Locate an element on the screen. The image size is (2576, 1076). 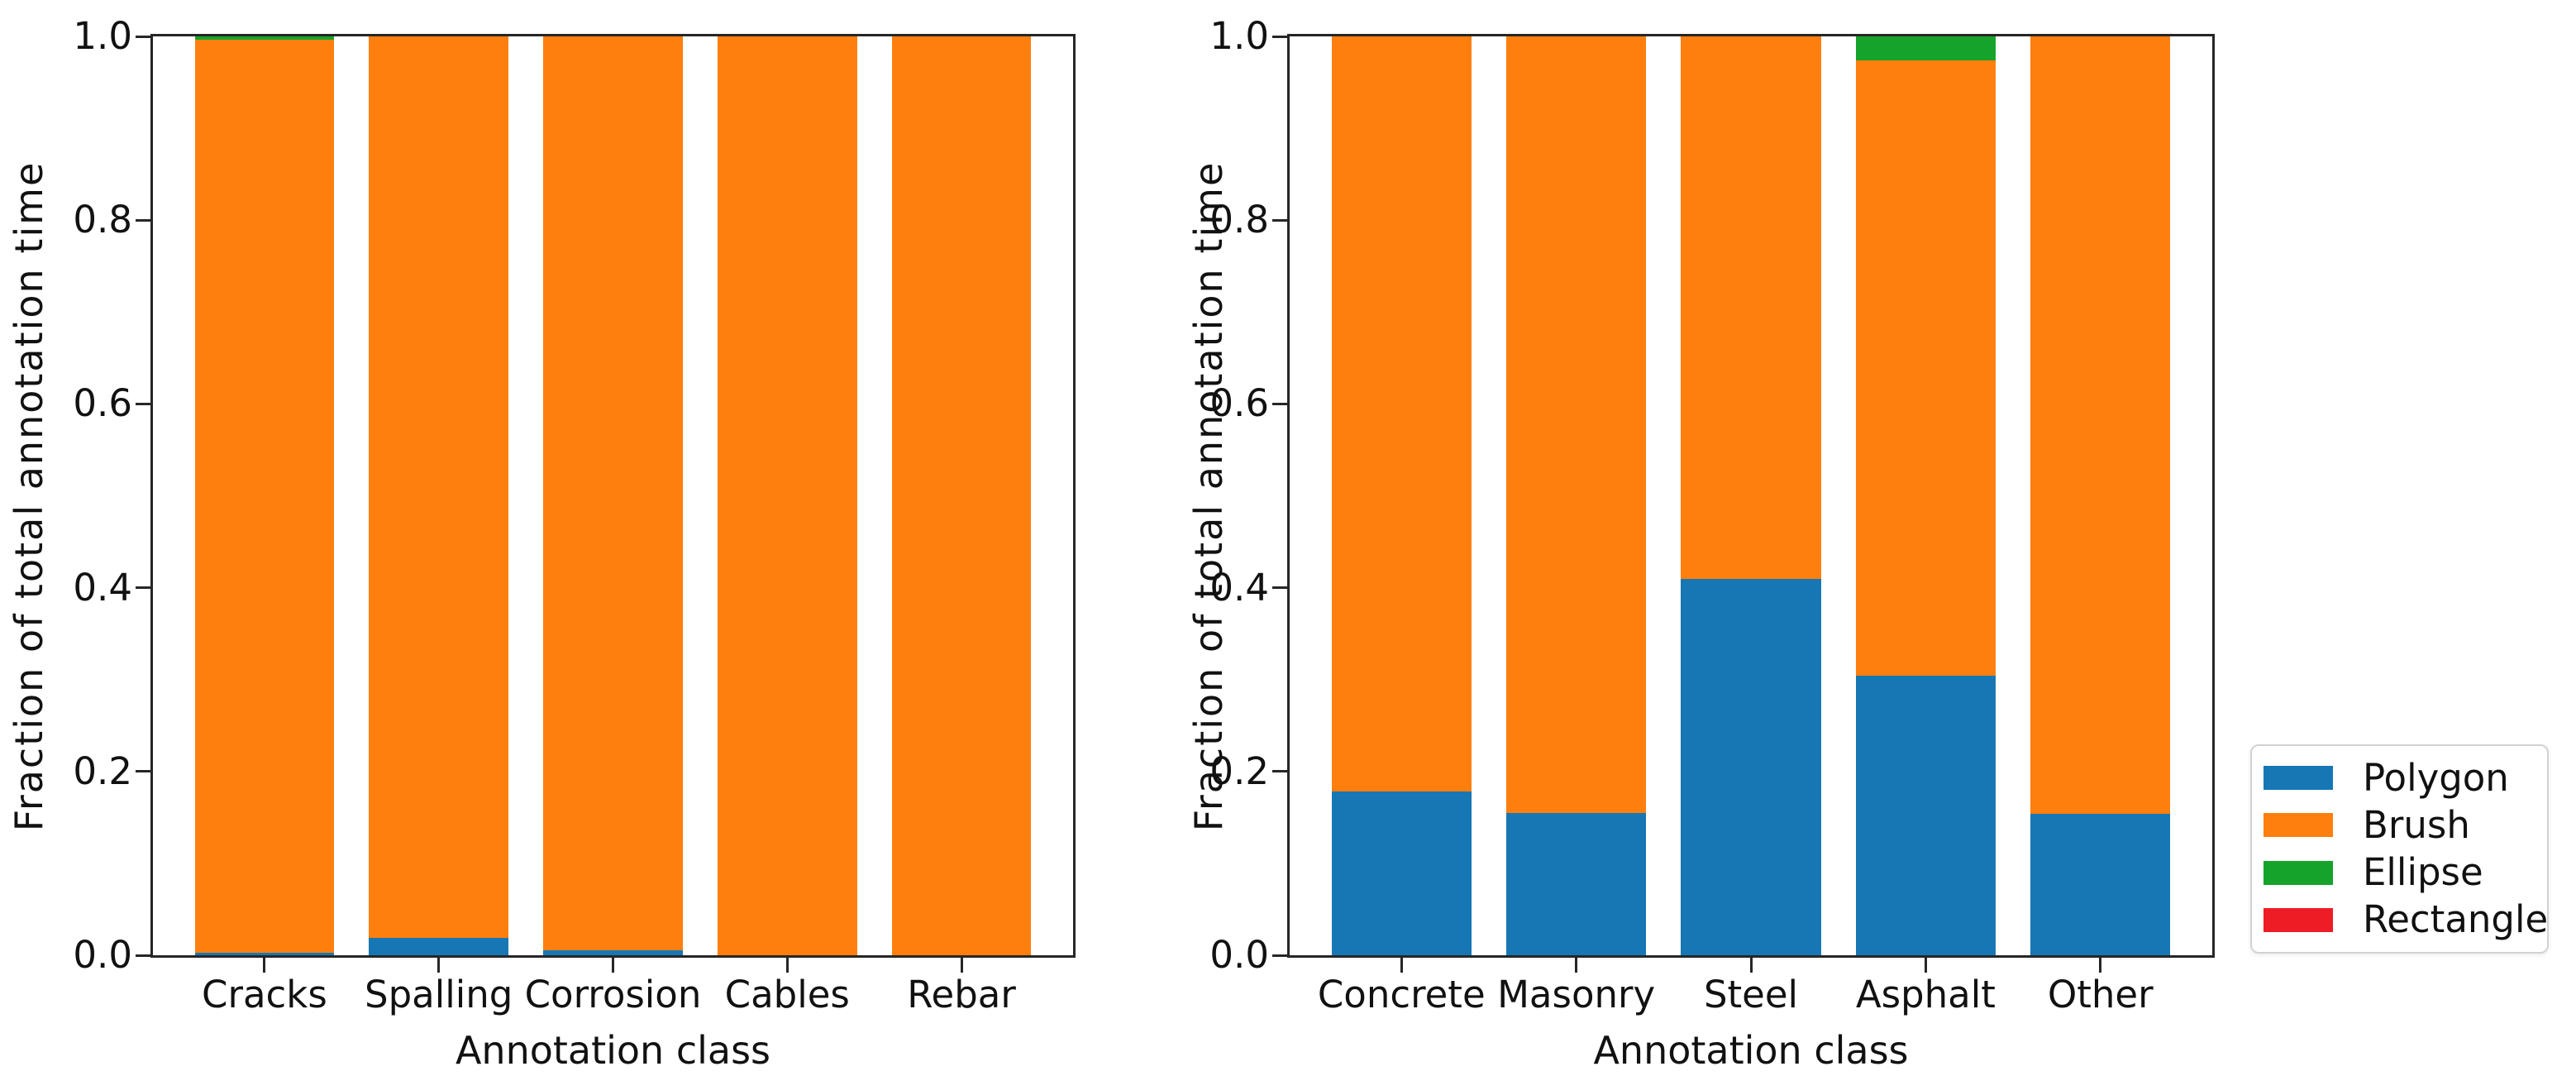
x-tick-label-asphalt: Asphalt is located at coordinates (1925, 994).